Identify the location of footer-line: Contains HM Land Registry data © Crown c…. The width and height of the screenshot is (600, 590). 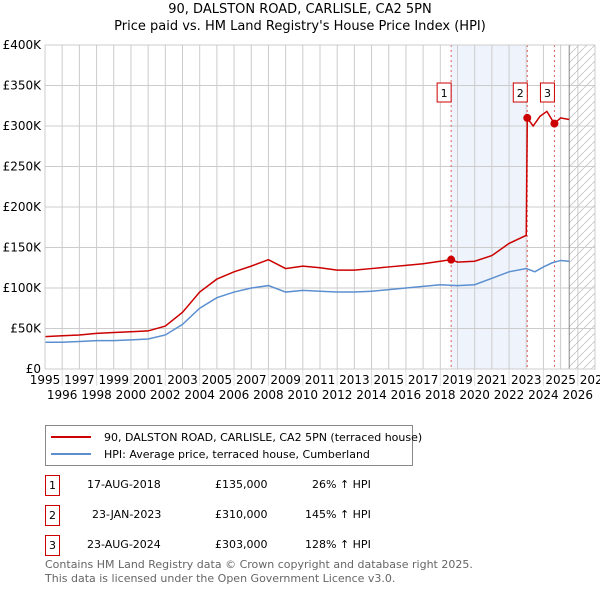
(259, 564).